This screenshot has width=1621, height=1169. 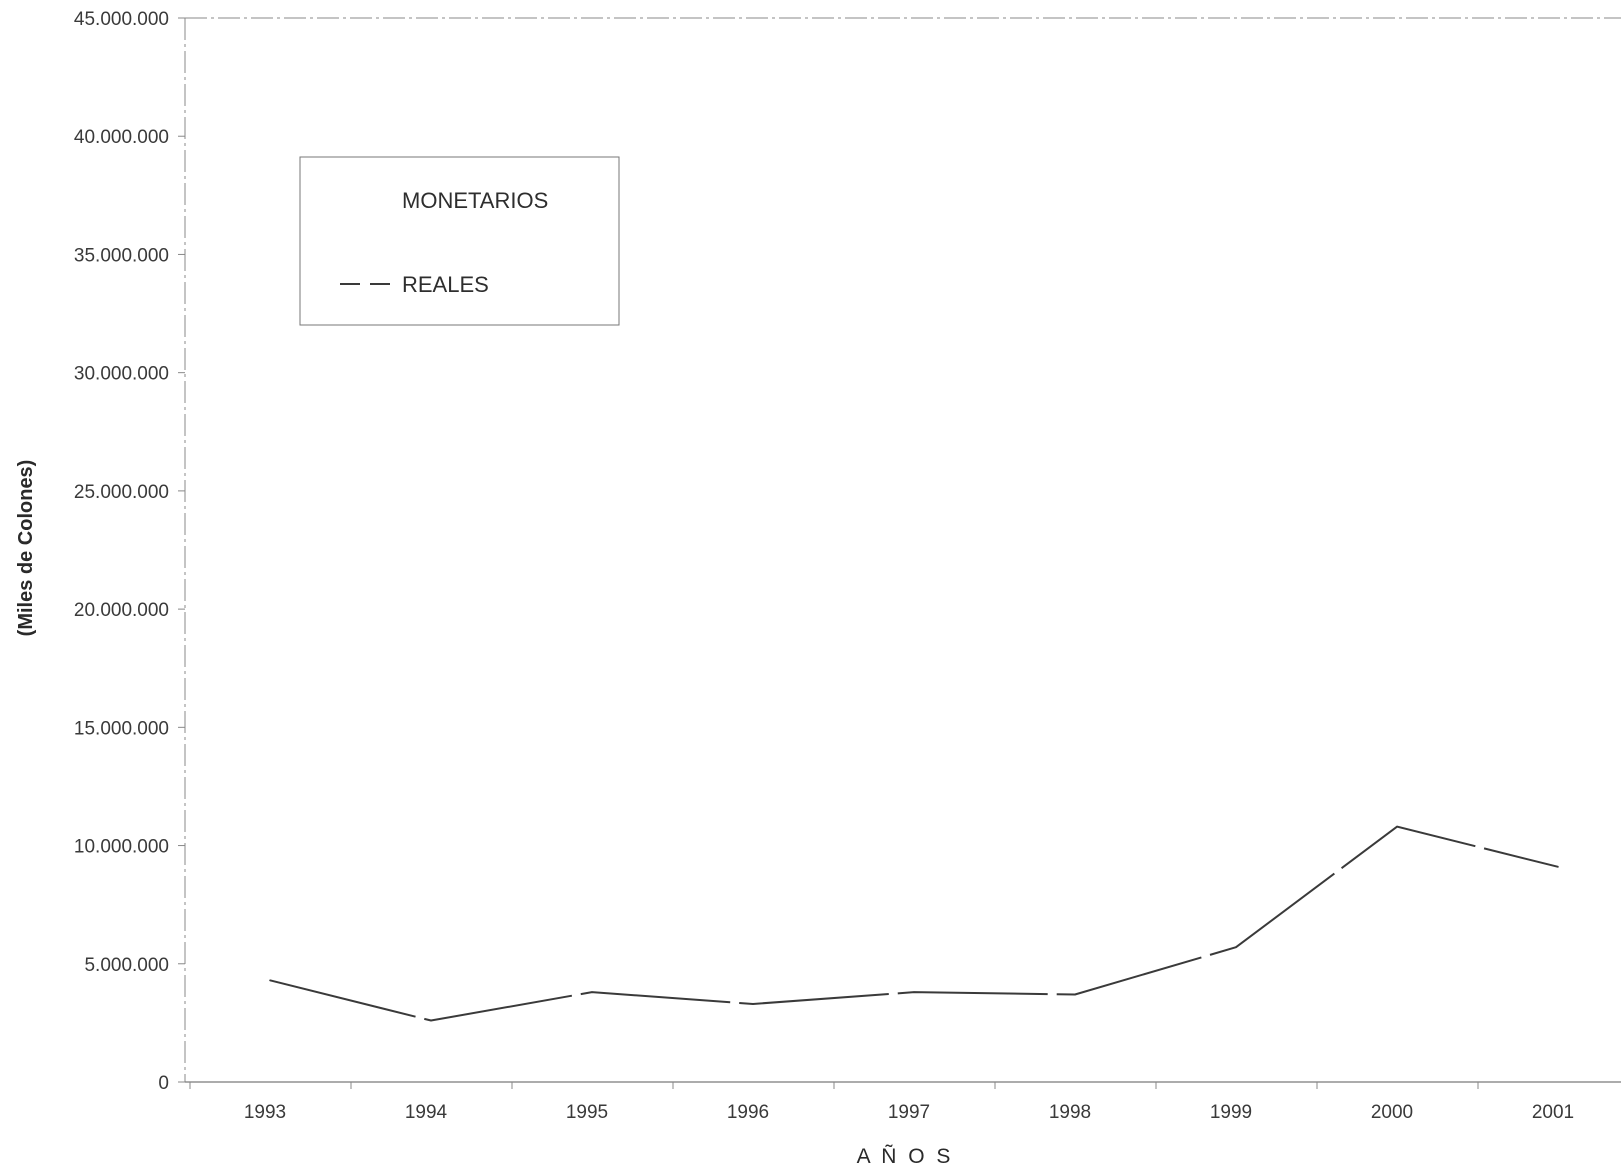 I want to click on x-tick-label: 1999, so click(x=1231, y=1112).